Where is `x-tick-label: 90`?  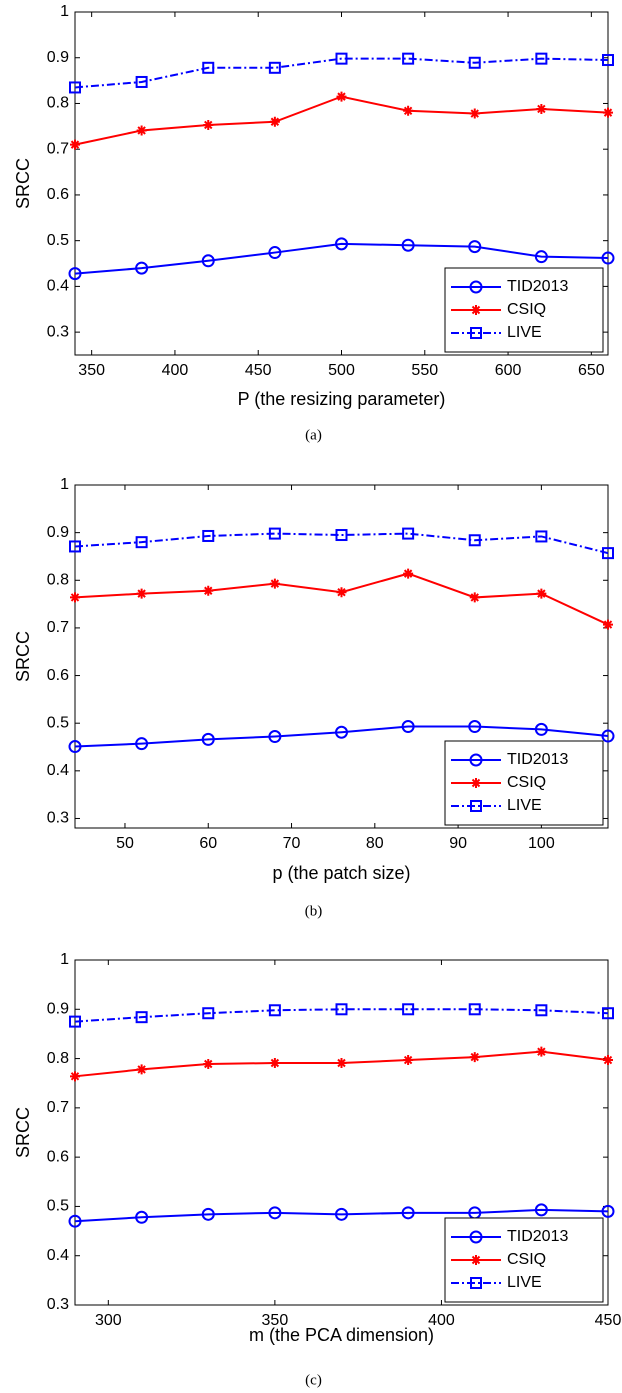
x-tick-label: 90 is located at coordinates (458, 843).